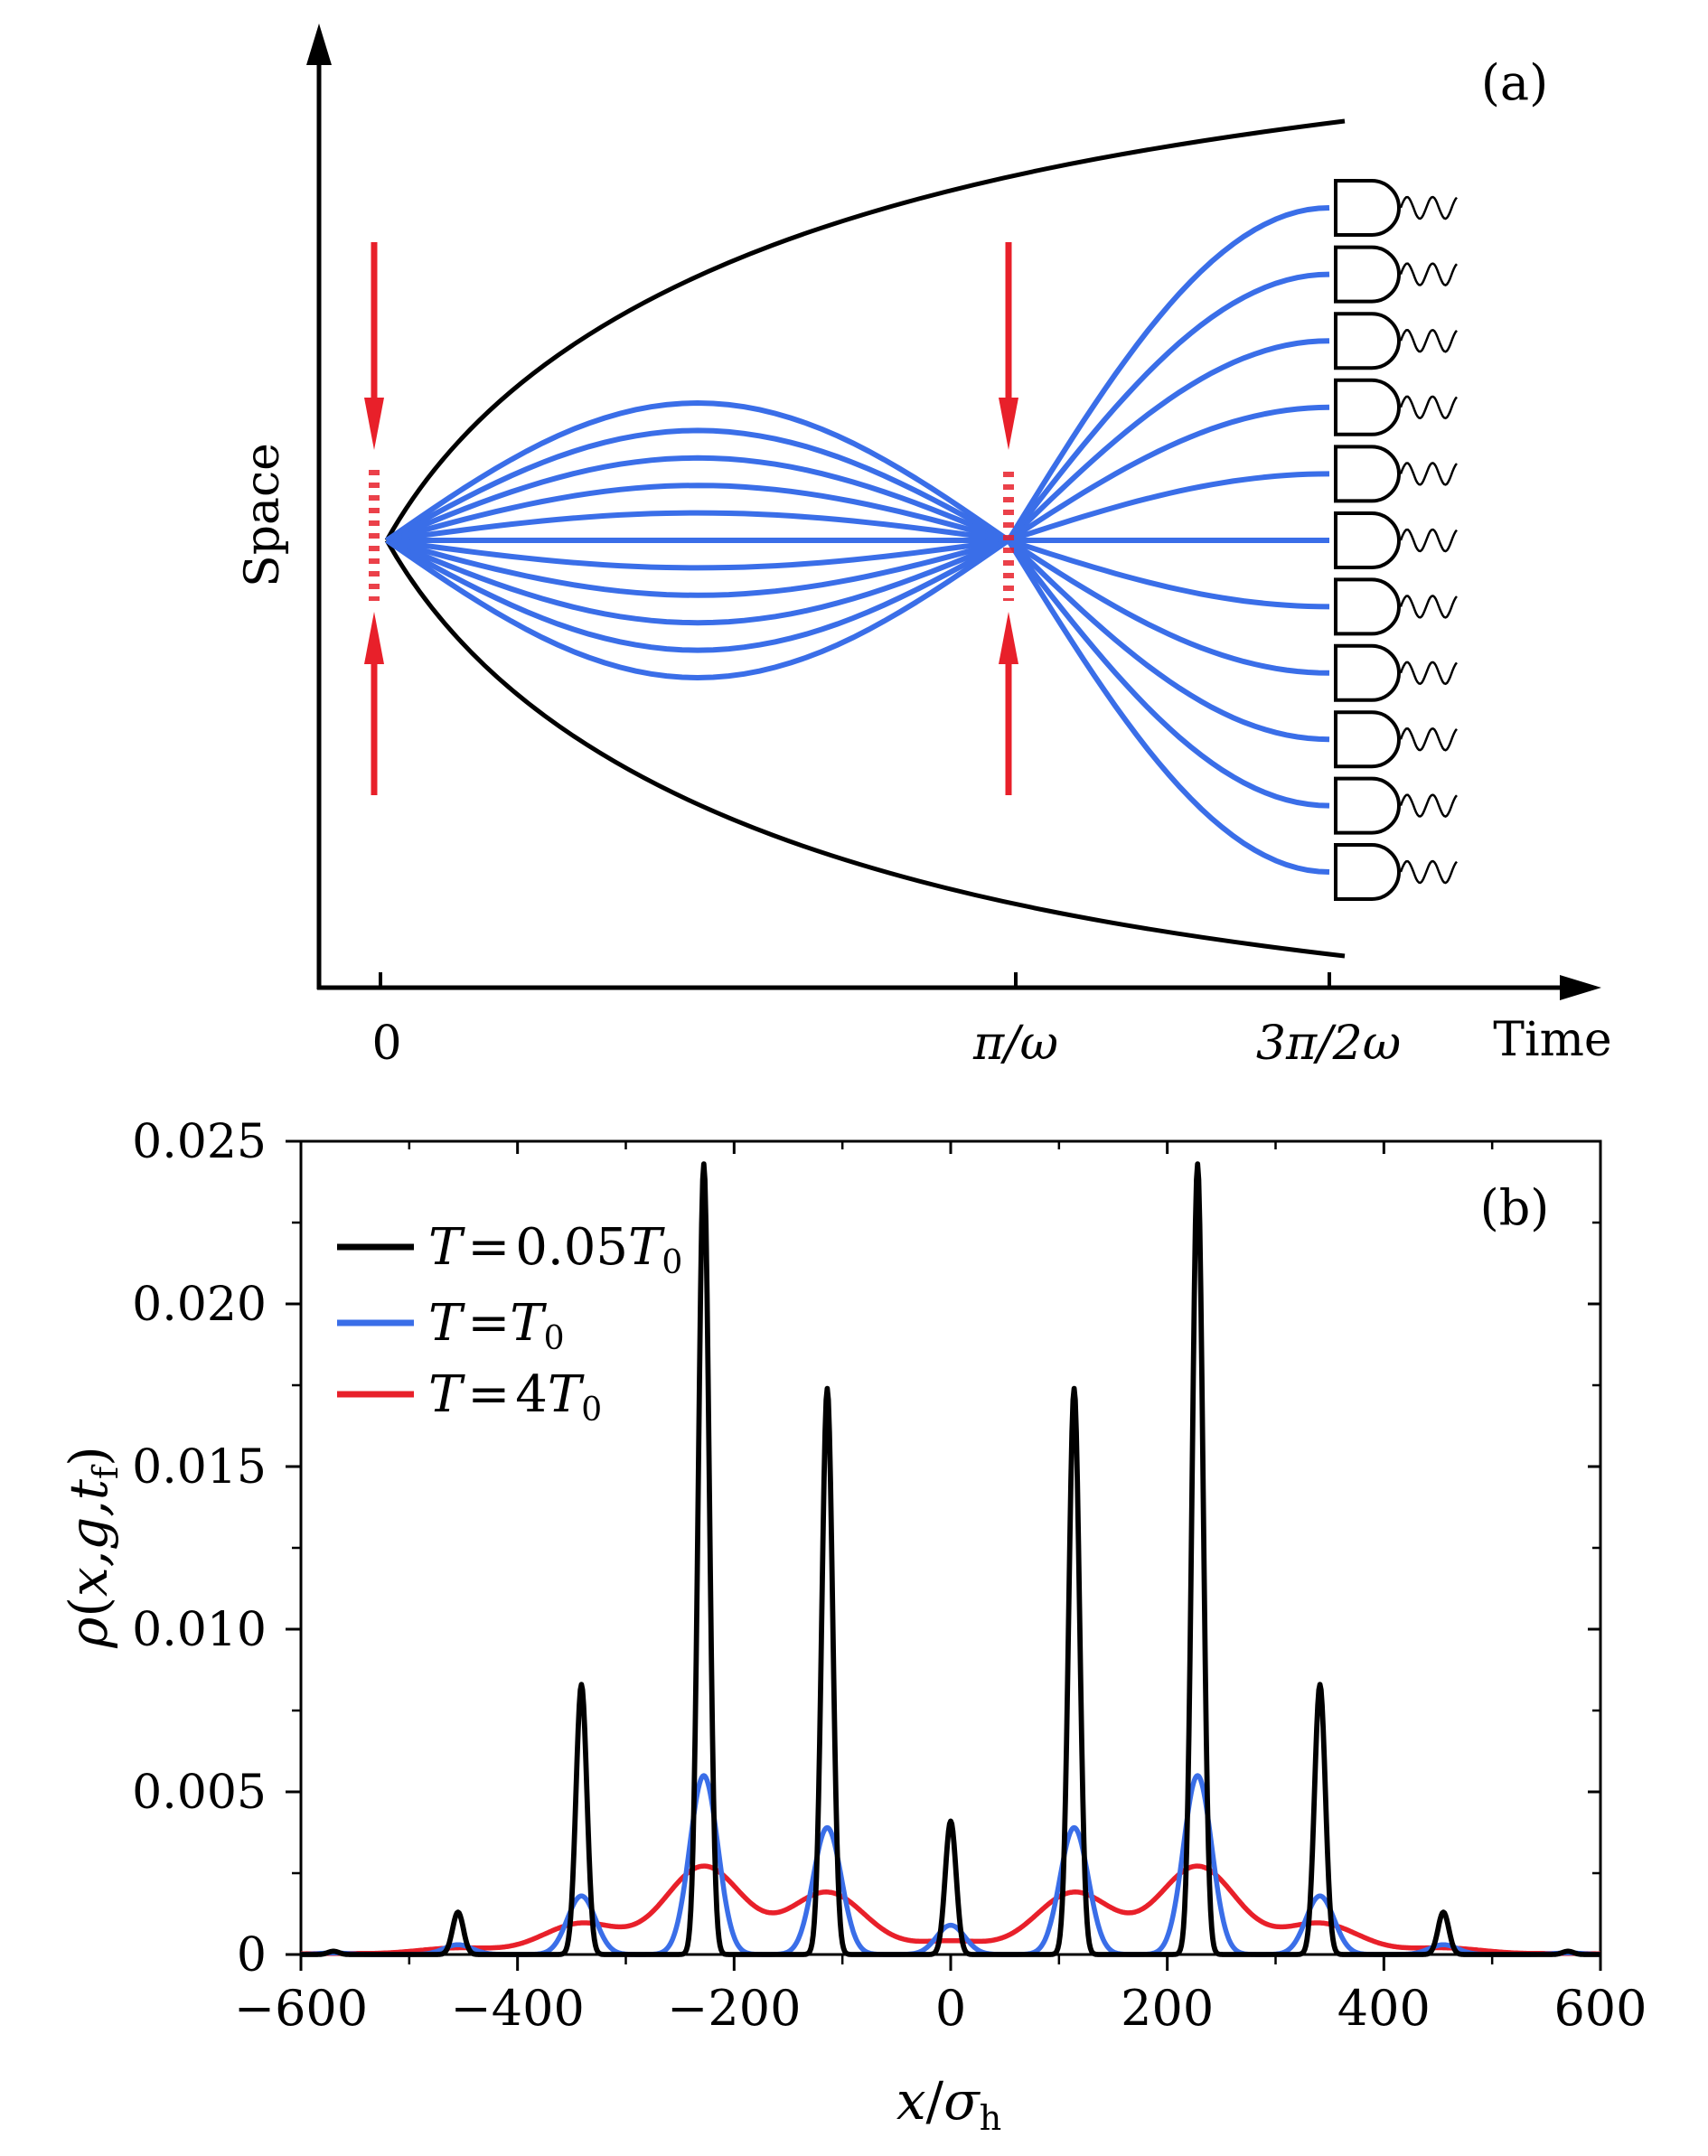  I want to click on x-tick-label: −200, so click(734, 2008).